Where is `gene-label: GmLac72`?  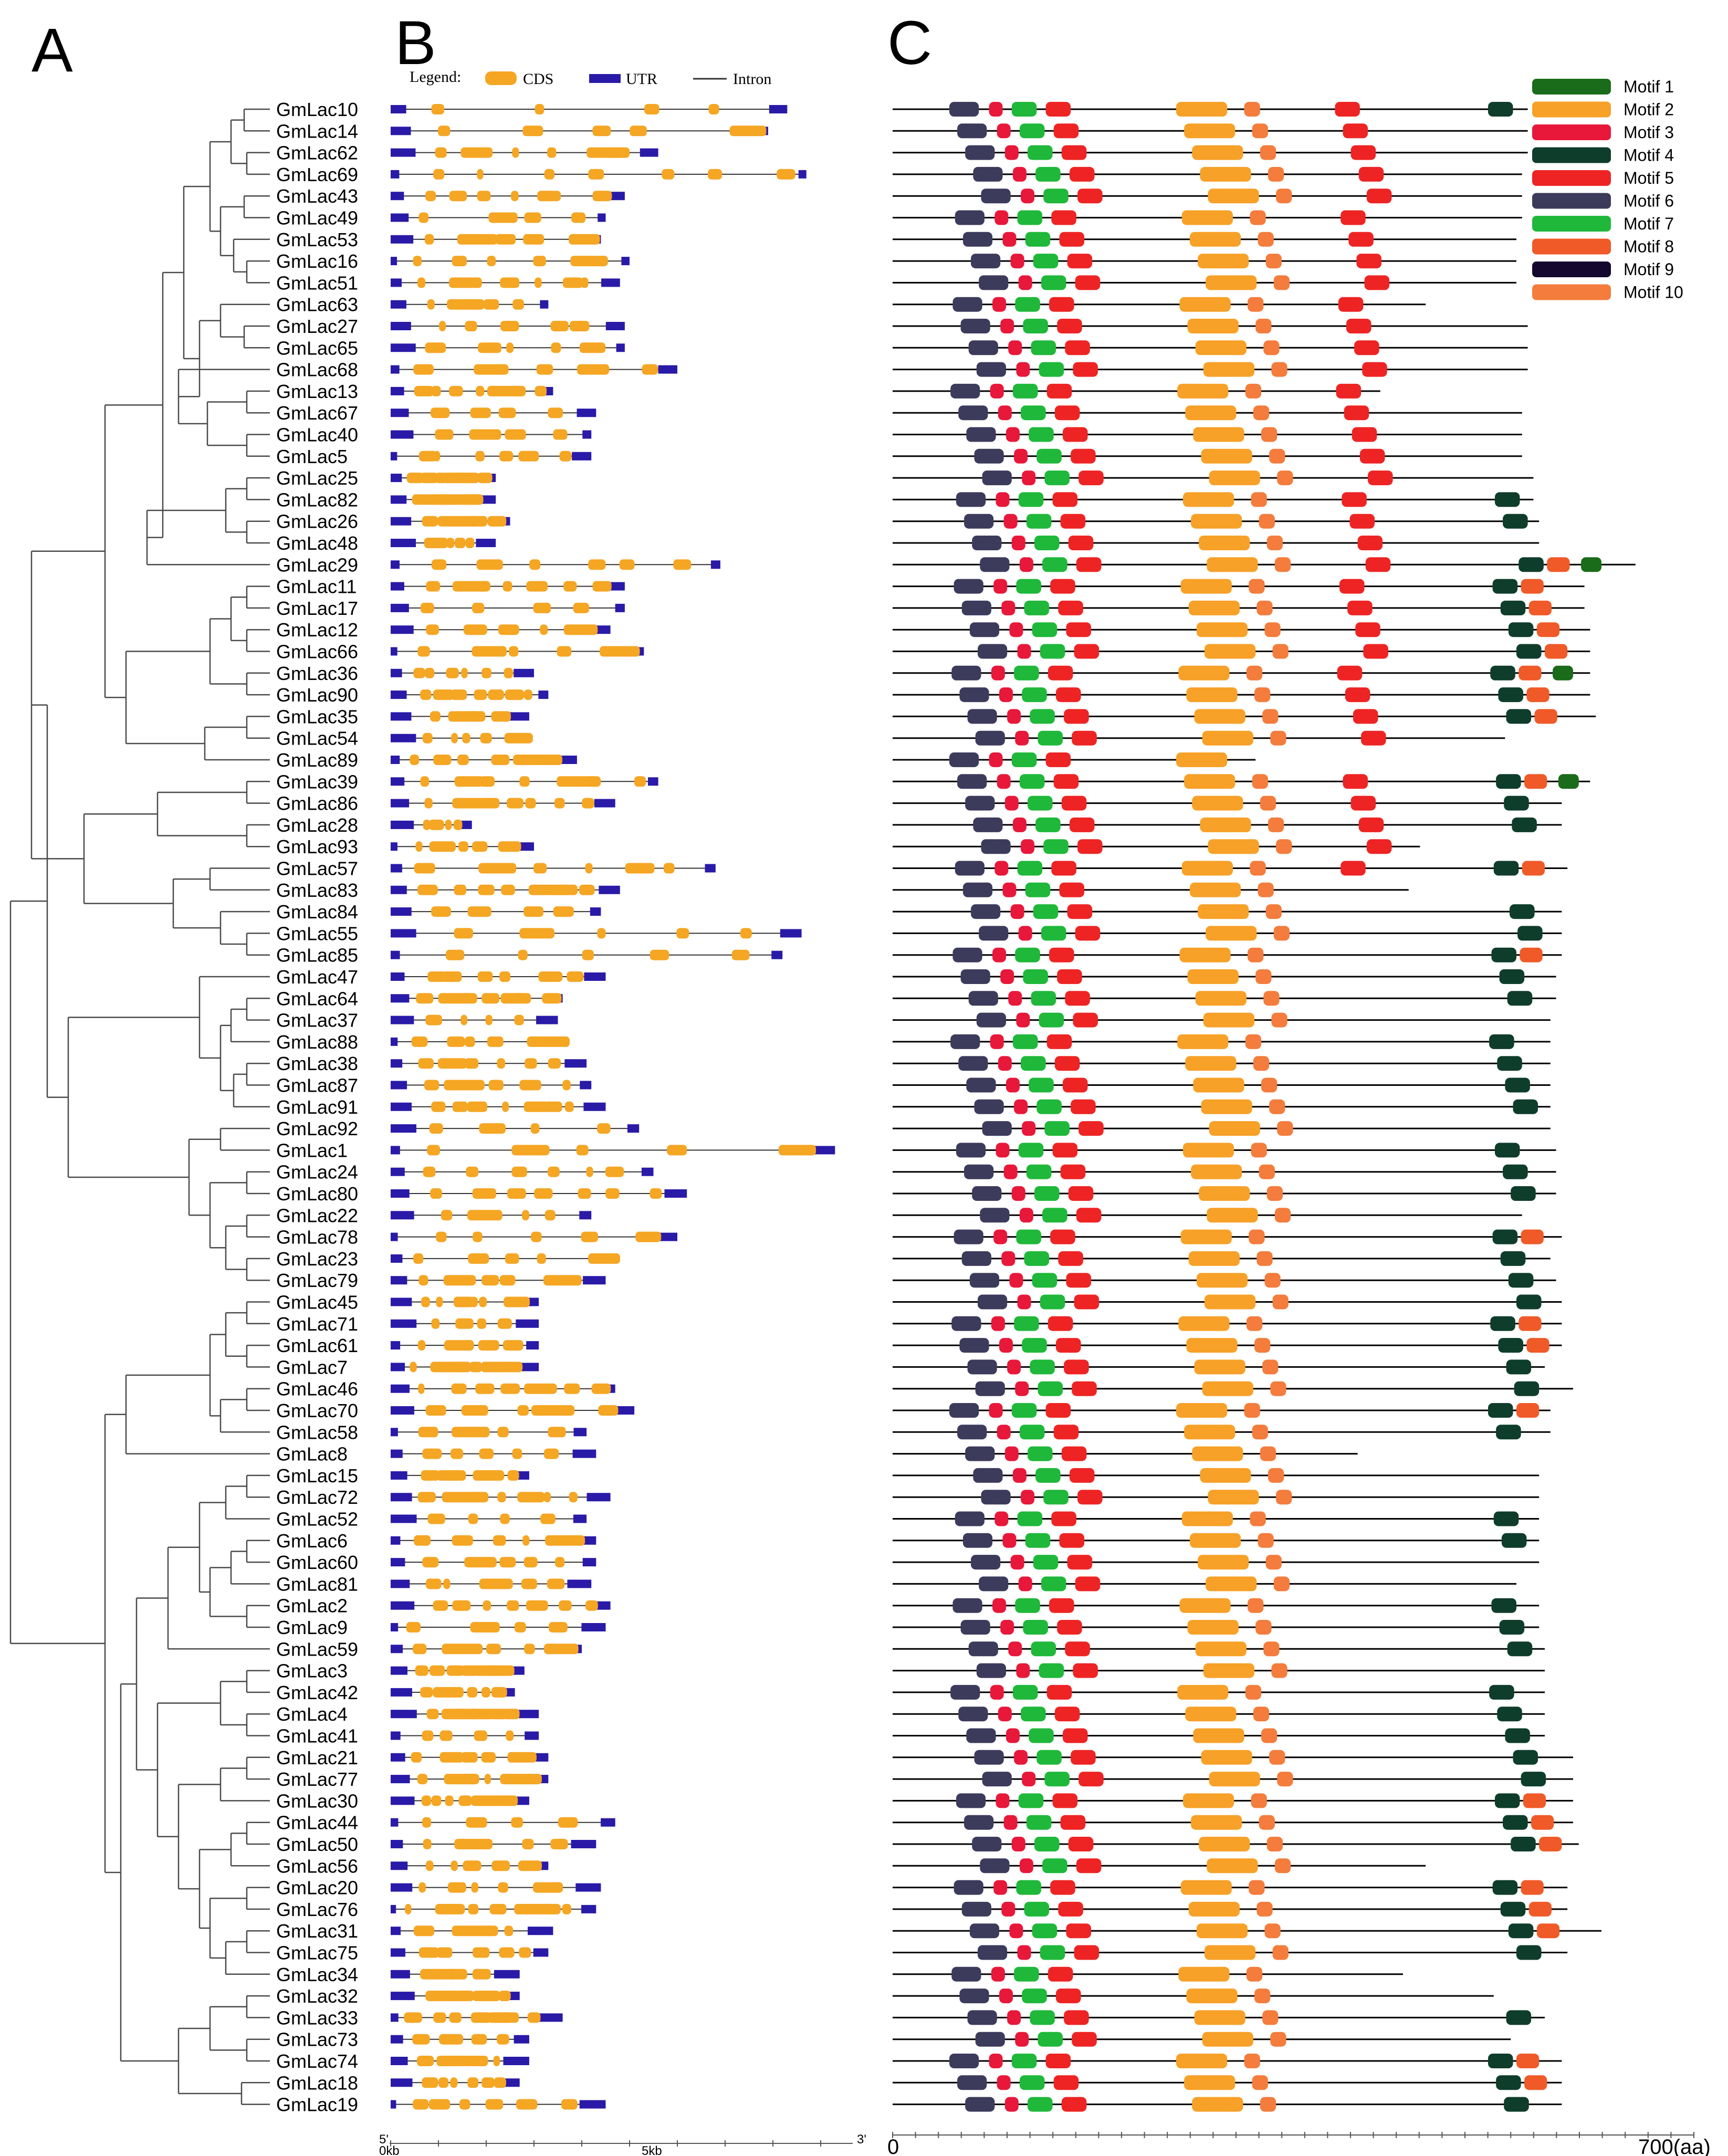 gene-label: GmLac72 is located at coordinates (317, 1497).